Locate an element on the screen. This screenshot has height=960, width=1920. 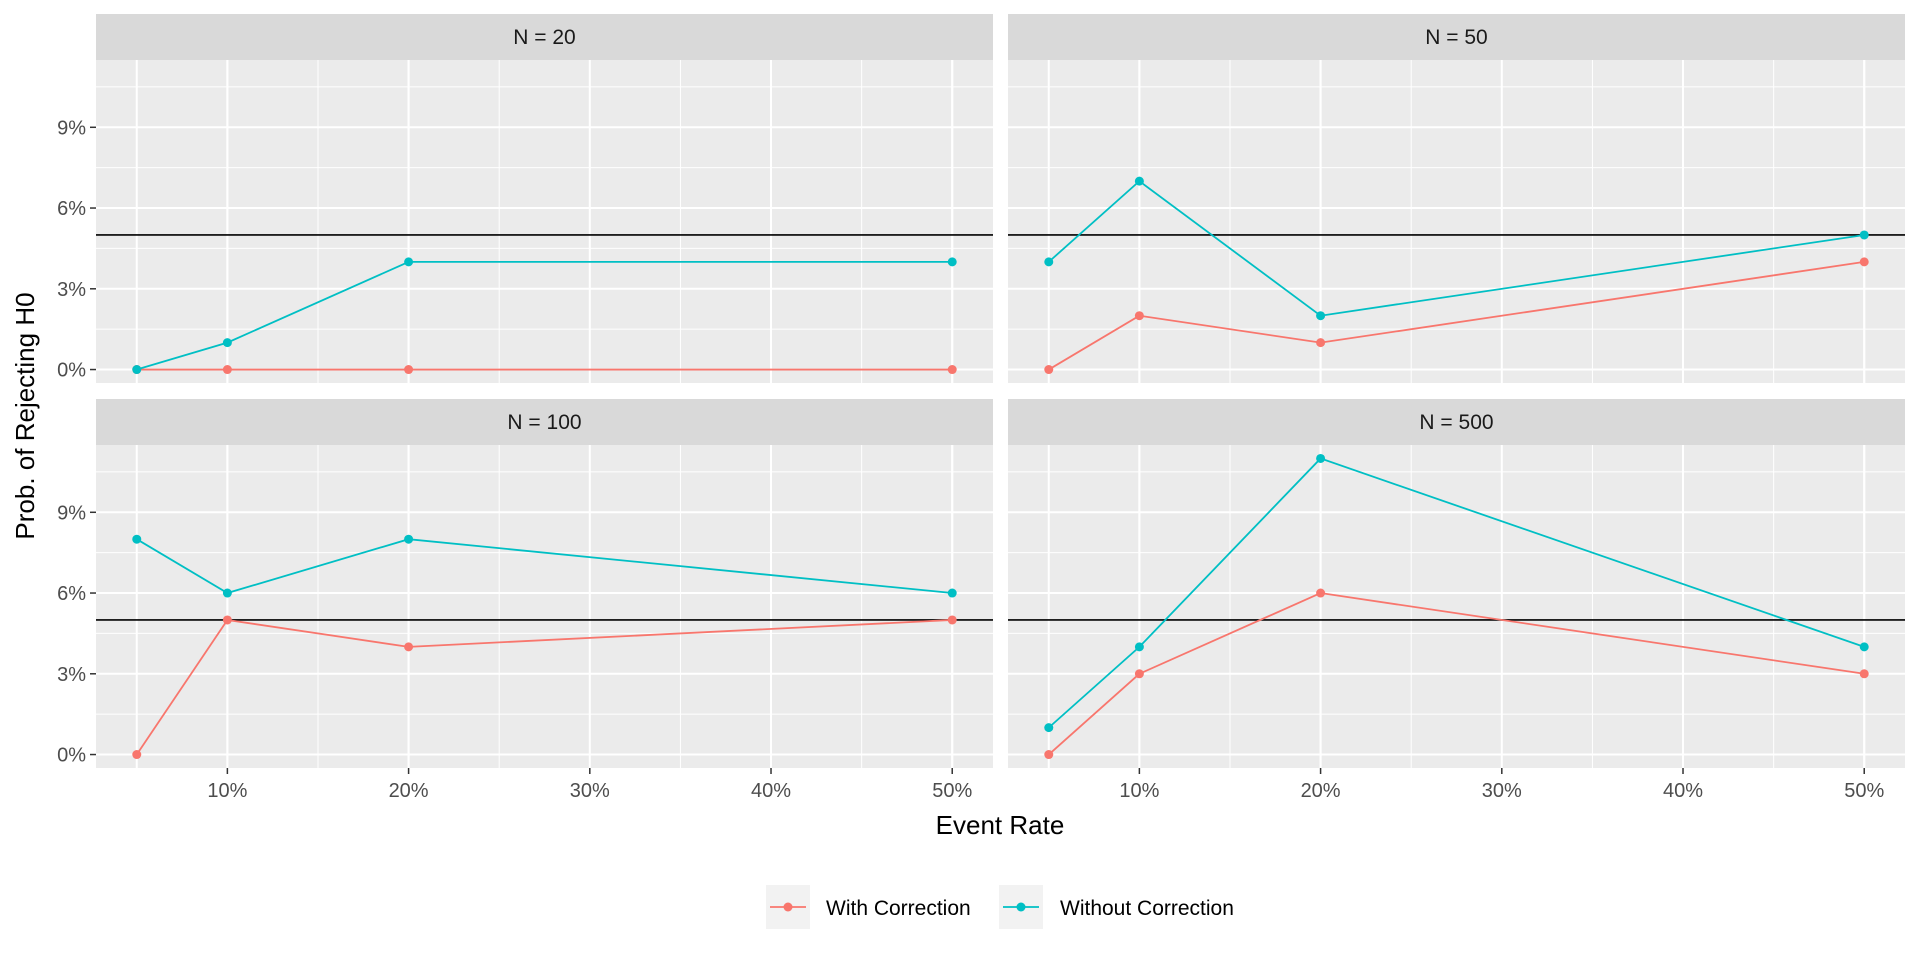
legend-label: Without Correction is located at coordinates (1147, 908).